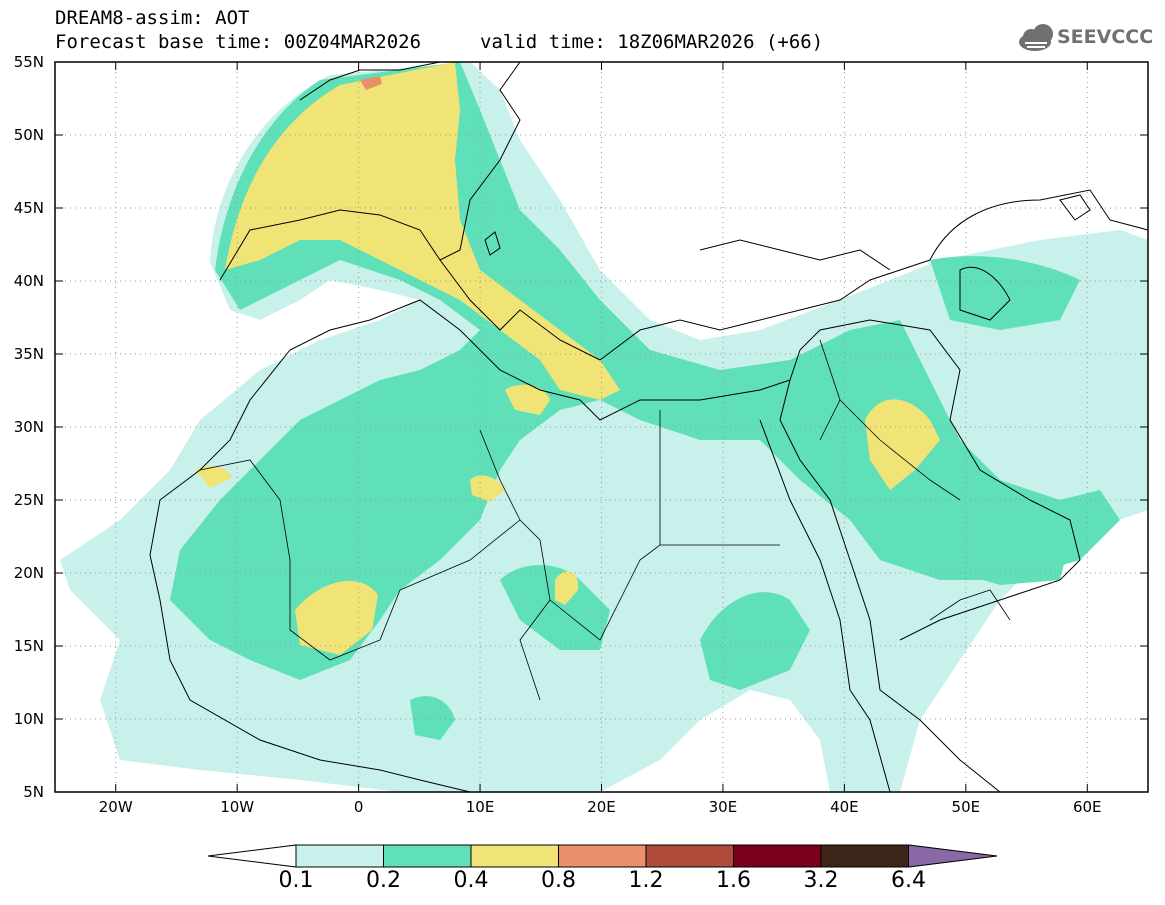 The height and width of the screenshot is (905, 1165). Describe the element at coordinates (383, 880) in the screenshot. I see `colorbar-label: 0.2` at that location.